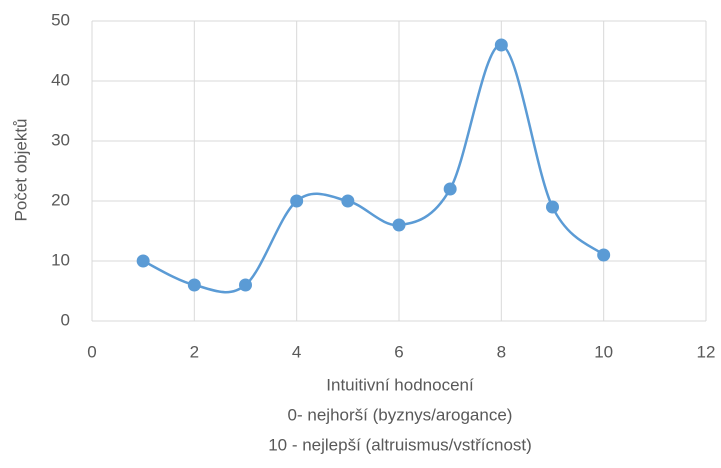 The image size is (721, 468). Describe the element at coordinates (400, 444) in the screenshot. I see `x-axis-title: 10 - nejlepší (altruismus/vstřícnost)` at that location.